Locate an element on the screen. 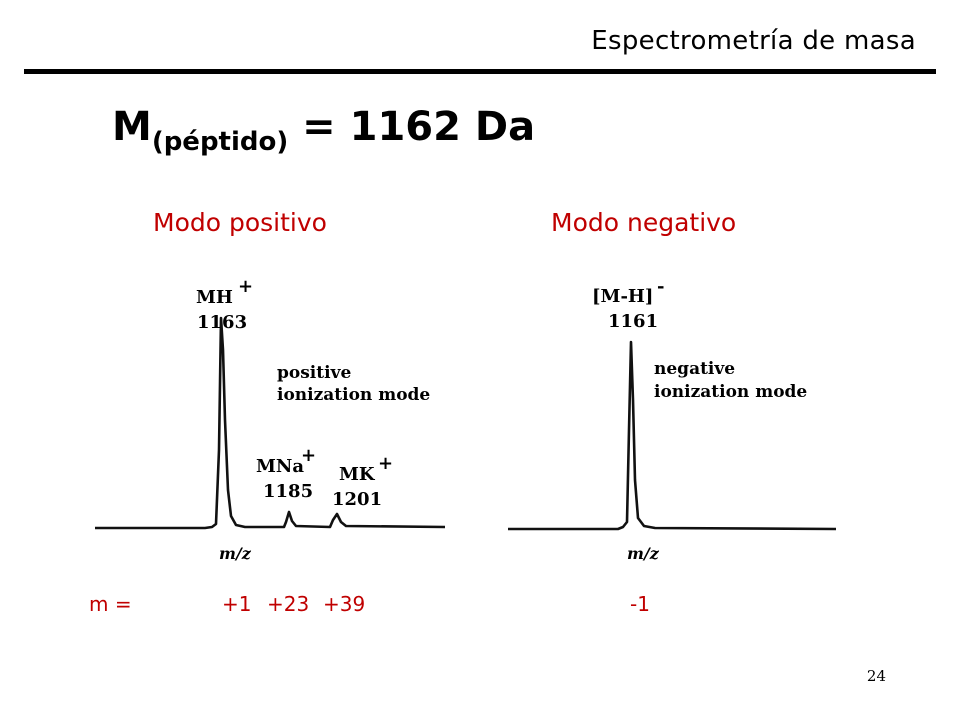 The image size is (960, 720). peptide-mass-formula: M(péptido) = 1162 Da is located at coordinates (323, 130).